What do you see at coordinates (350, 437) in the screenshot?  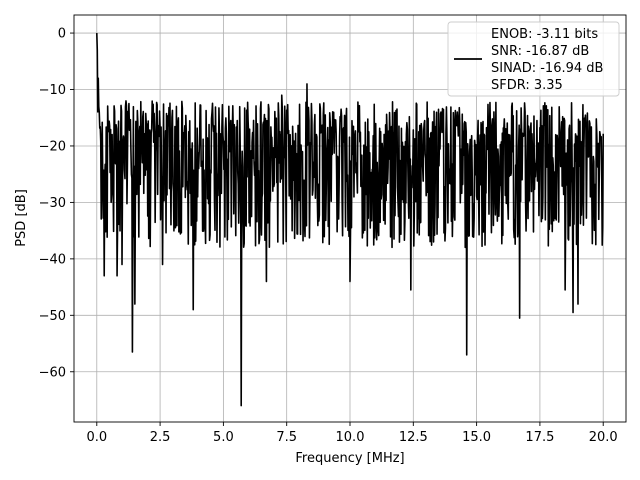 I see `x-tick-label: 10.0` at bounding box center [350, 437].